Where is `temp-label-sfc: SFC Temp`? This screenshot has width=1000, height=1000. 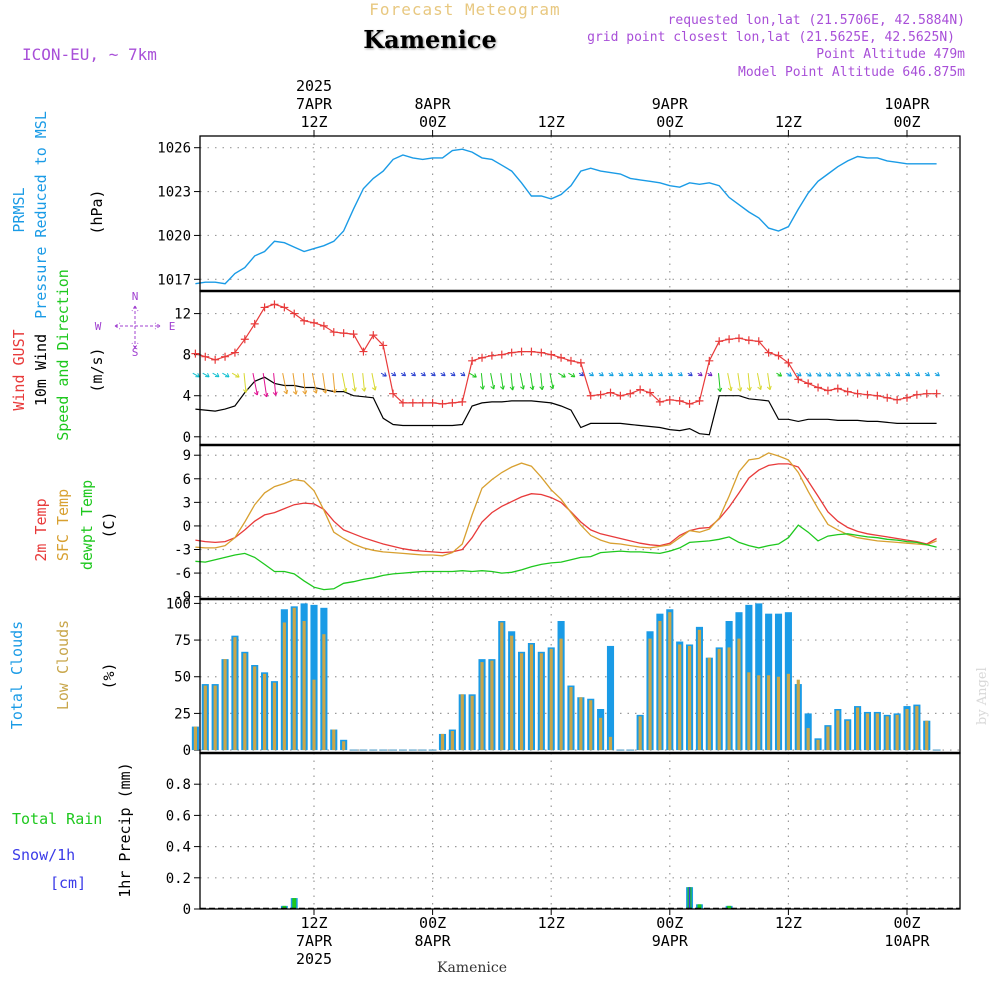
temp-label-sfc: SFC Temp is located at coordinates (63, 525).